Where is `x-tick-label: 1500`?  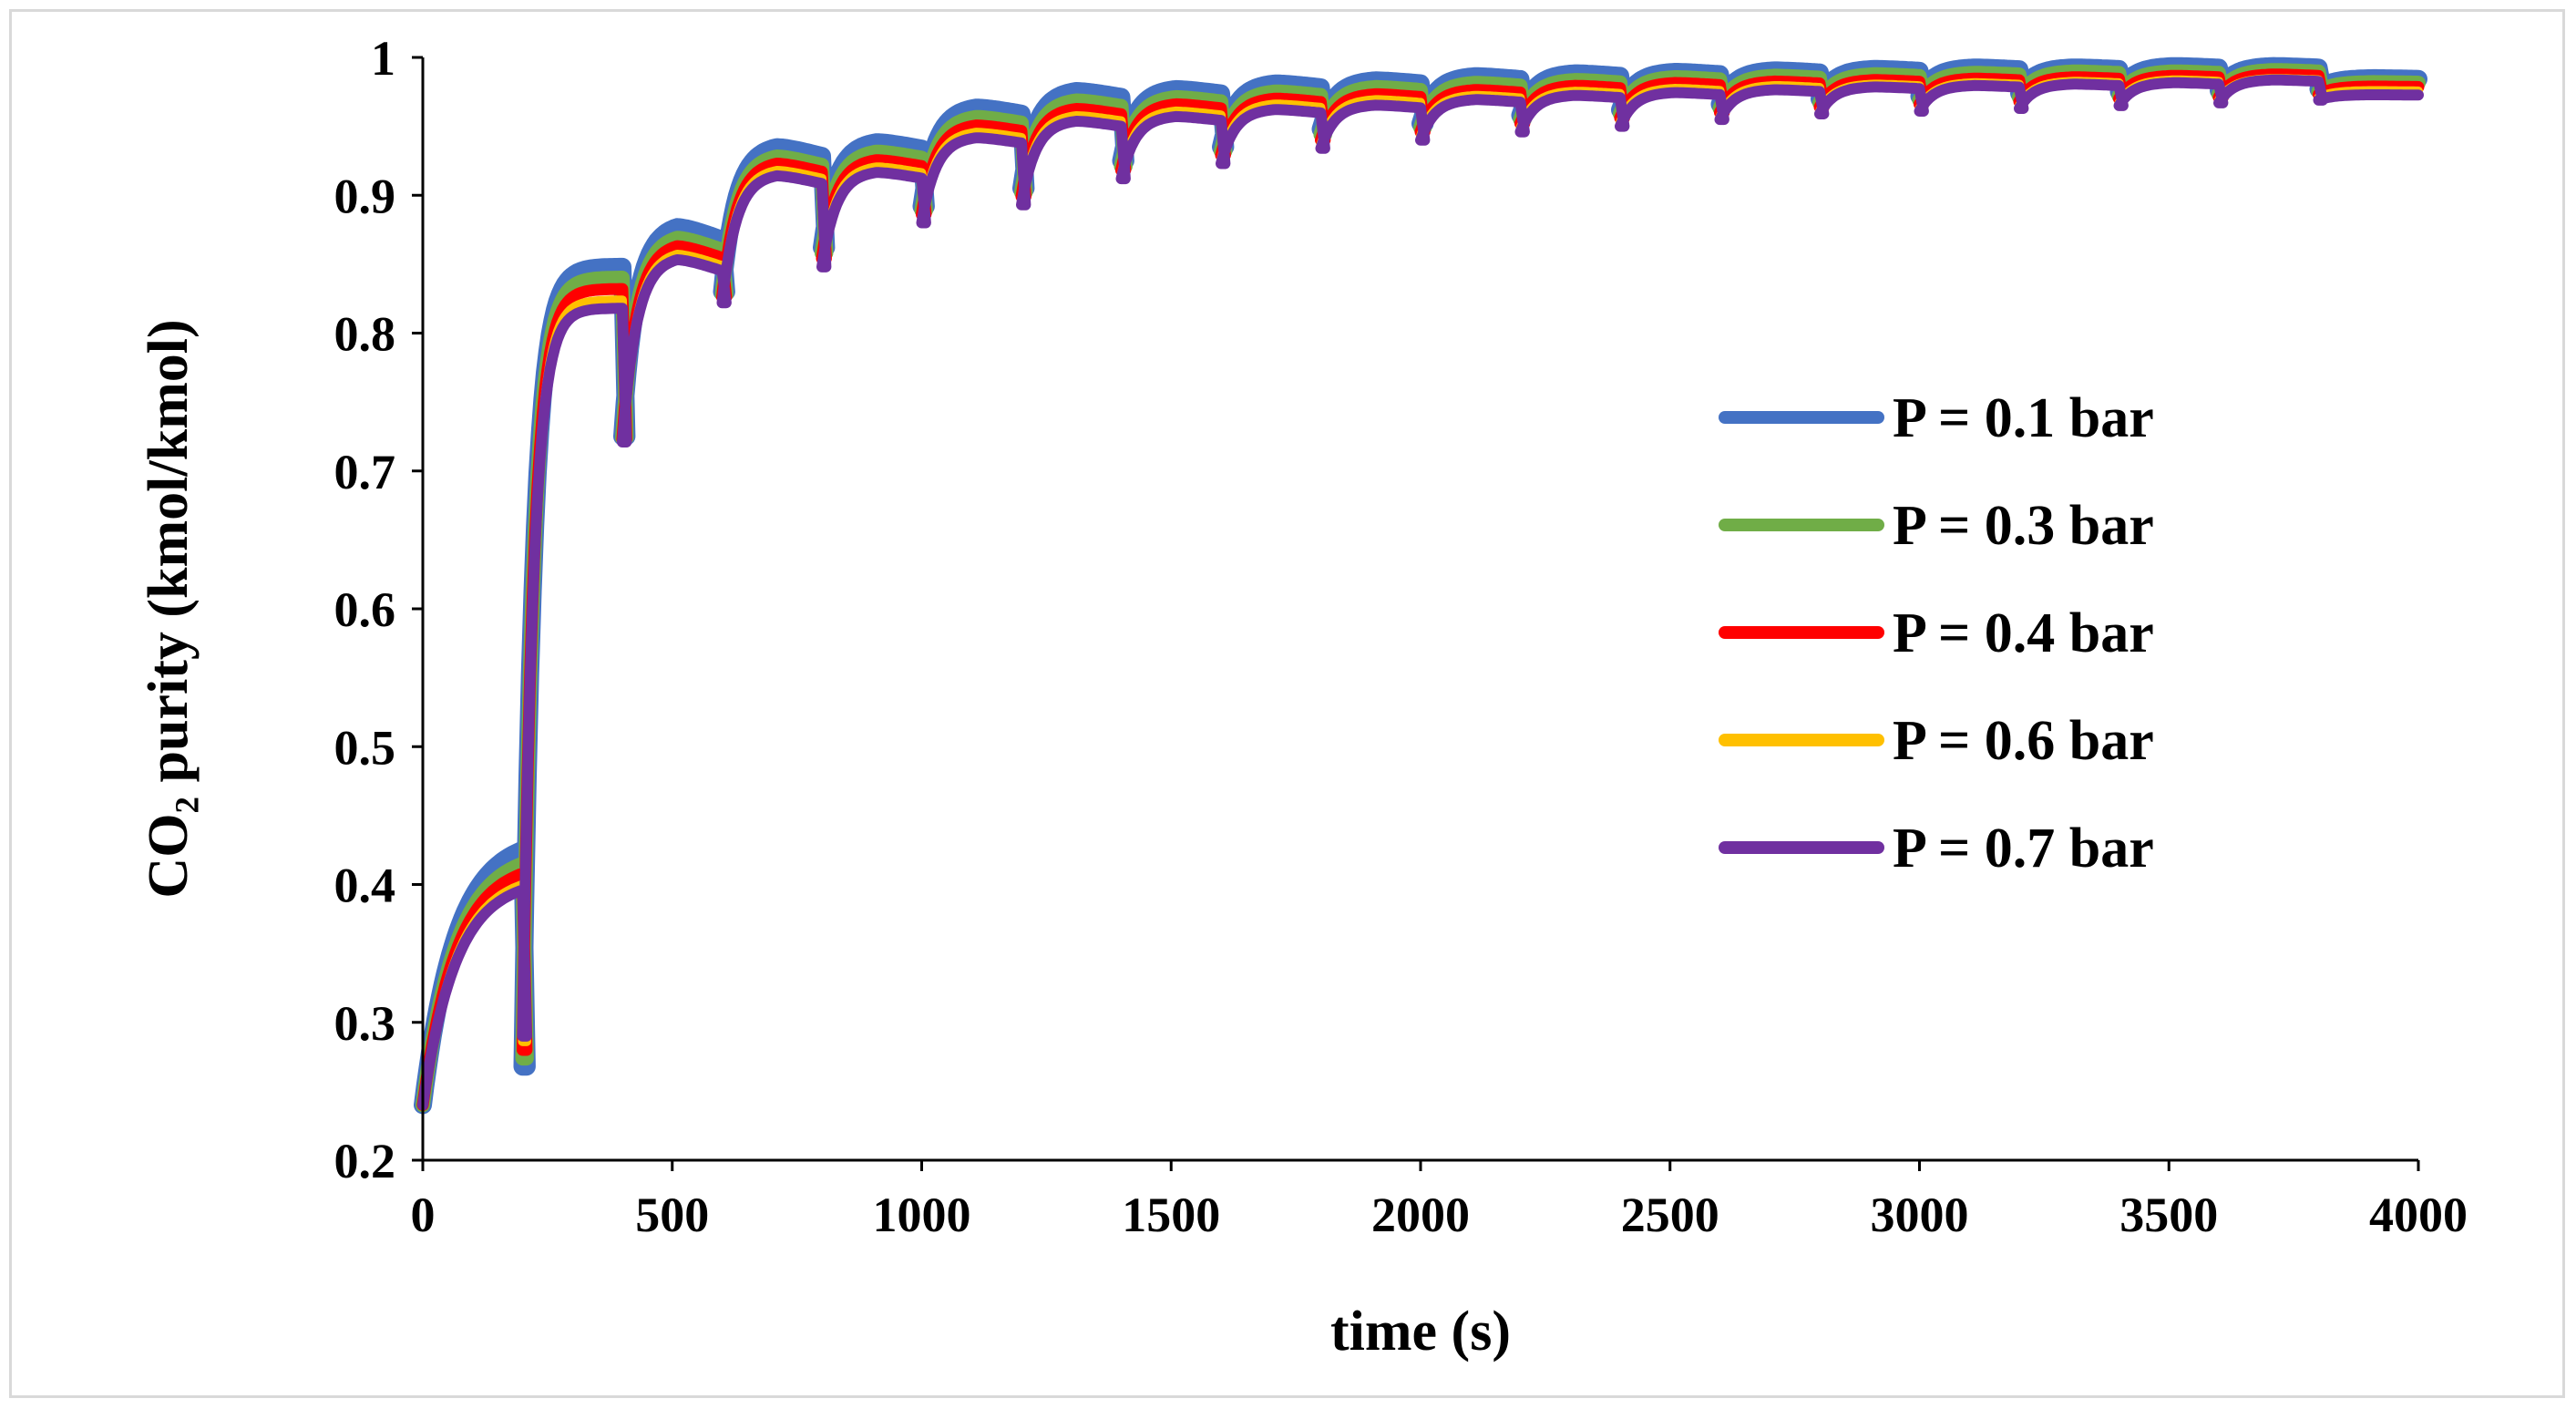
x-tick-label: 1500 is located at coordinates (1171, 1215).